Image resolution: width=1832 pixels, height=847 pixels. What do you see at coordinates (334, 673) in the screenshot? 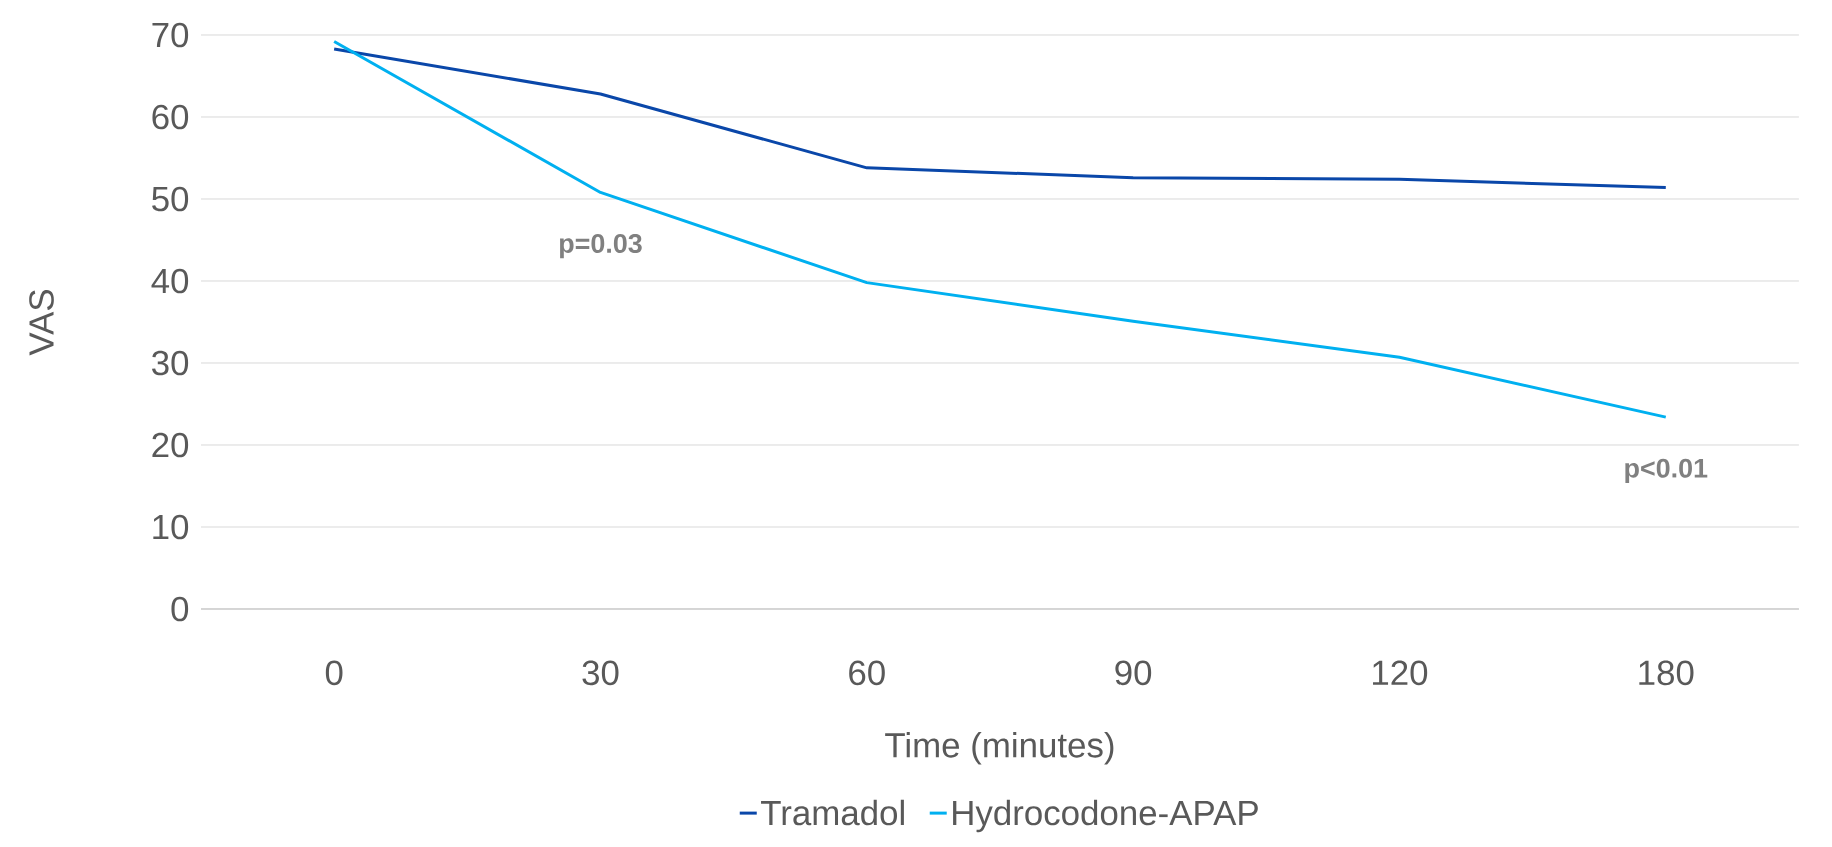
I see `x-tick-label: 0` at bounding box center [334, 673].